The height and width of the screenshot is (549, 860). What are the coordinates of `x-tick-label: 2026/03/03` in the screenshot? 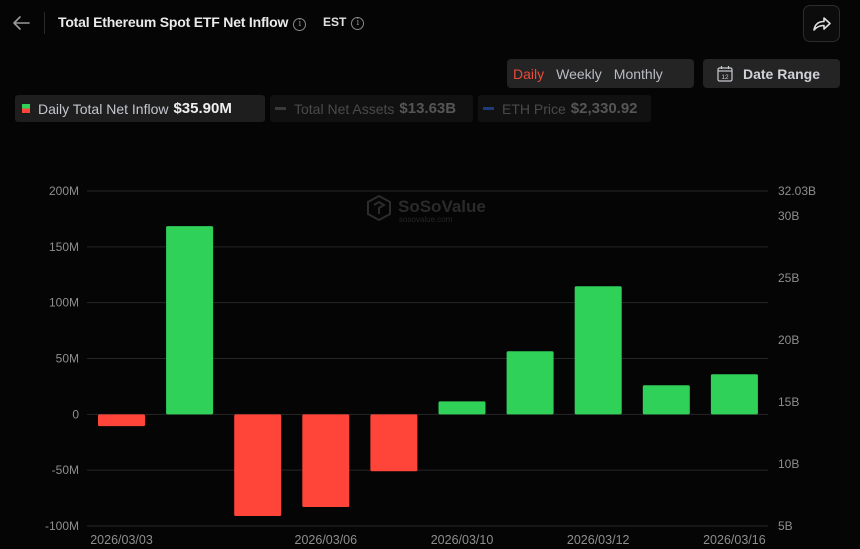 It's located at (121, 540).